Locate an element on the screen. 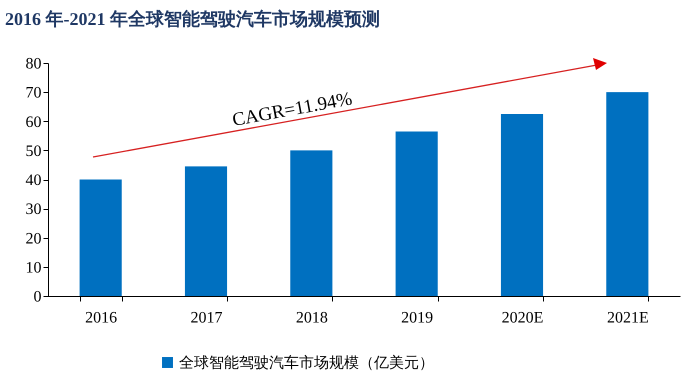  x-tick-label: 2019 is located at coordinates (417, 318).